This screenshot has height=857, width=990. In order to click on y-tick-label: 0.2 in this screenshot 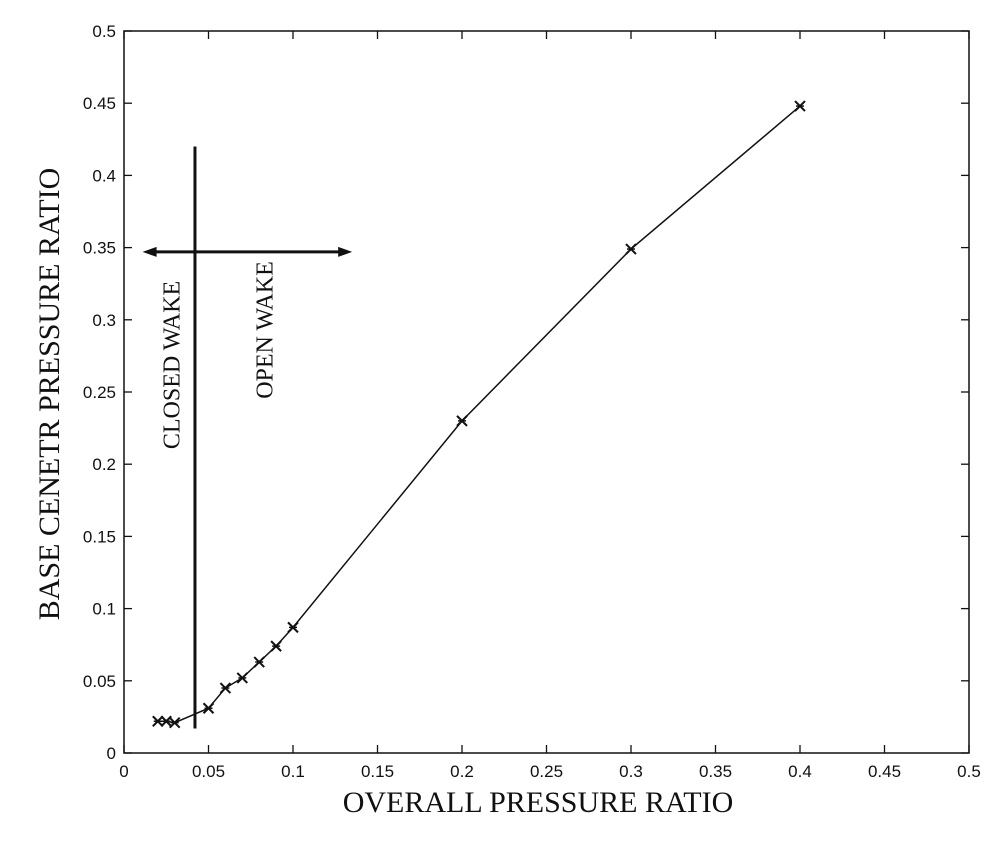, I will do `click(104, 464)`.